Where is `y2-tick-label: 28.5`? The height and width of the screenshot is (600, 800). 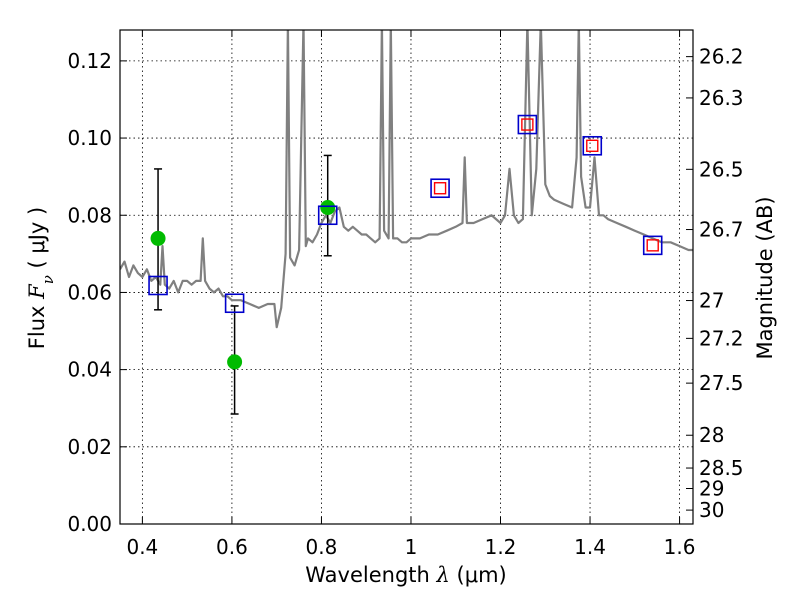
y2-tick-label: 28.5 is located at coordinates (721, 468).